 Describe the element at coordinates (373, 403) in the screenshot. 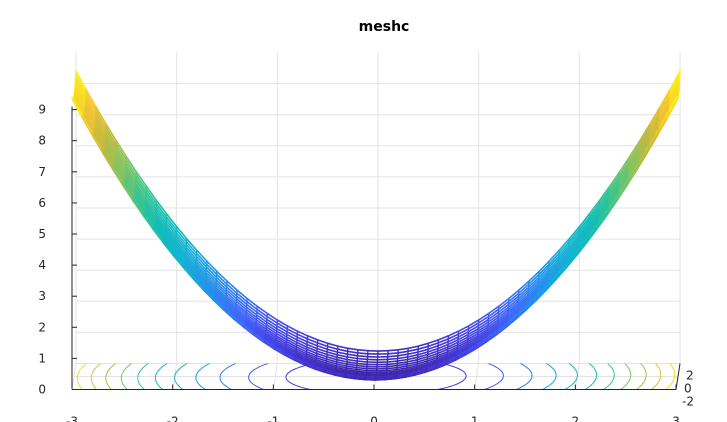

I see `x-tick-labels: -3 -2 -1 0 1 2 3` at that location.